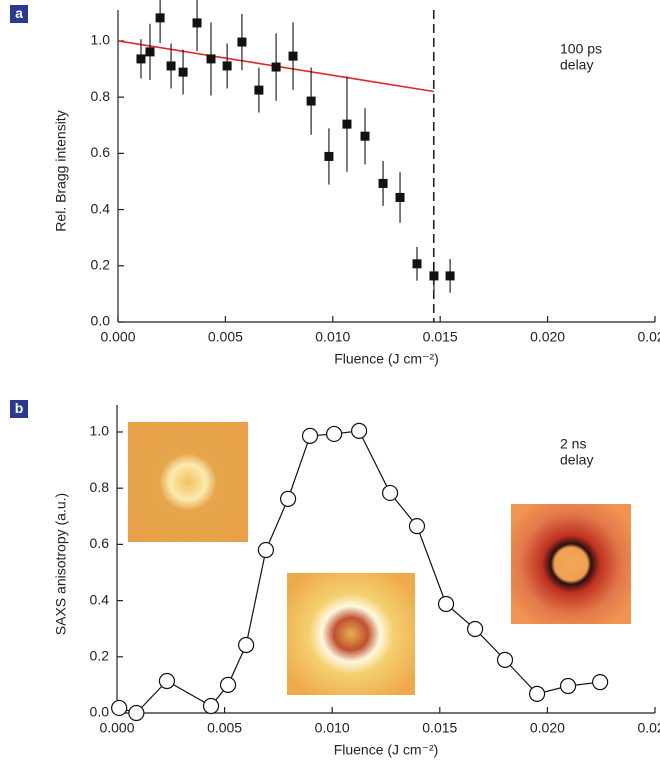 The image size is (660, 771). I want to click on panel-label: b, so click(19, 408).